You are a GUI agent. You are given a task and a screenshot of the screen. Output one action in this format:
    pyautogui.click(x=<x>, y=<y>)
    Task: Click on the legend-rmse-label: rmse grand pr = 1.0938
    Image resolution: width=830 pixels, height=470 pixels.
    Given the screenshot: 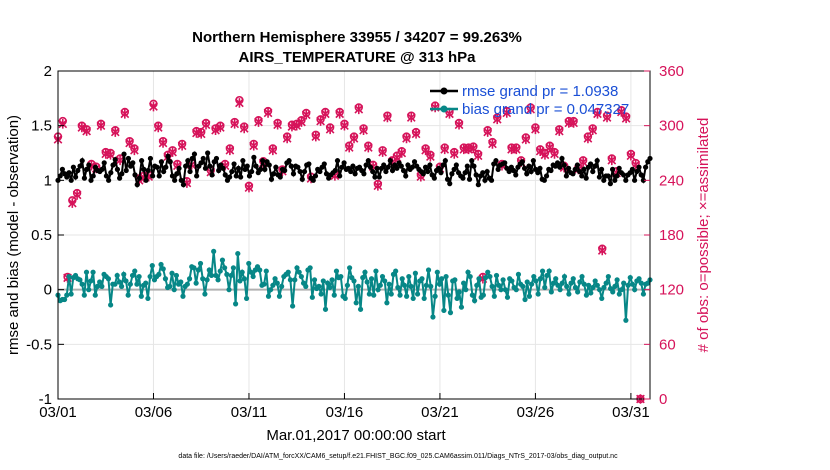 What is the action you would take?
    pyautogui.click(x=540, y=91)
    